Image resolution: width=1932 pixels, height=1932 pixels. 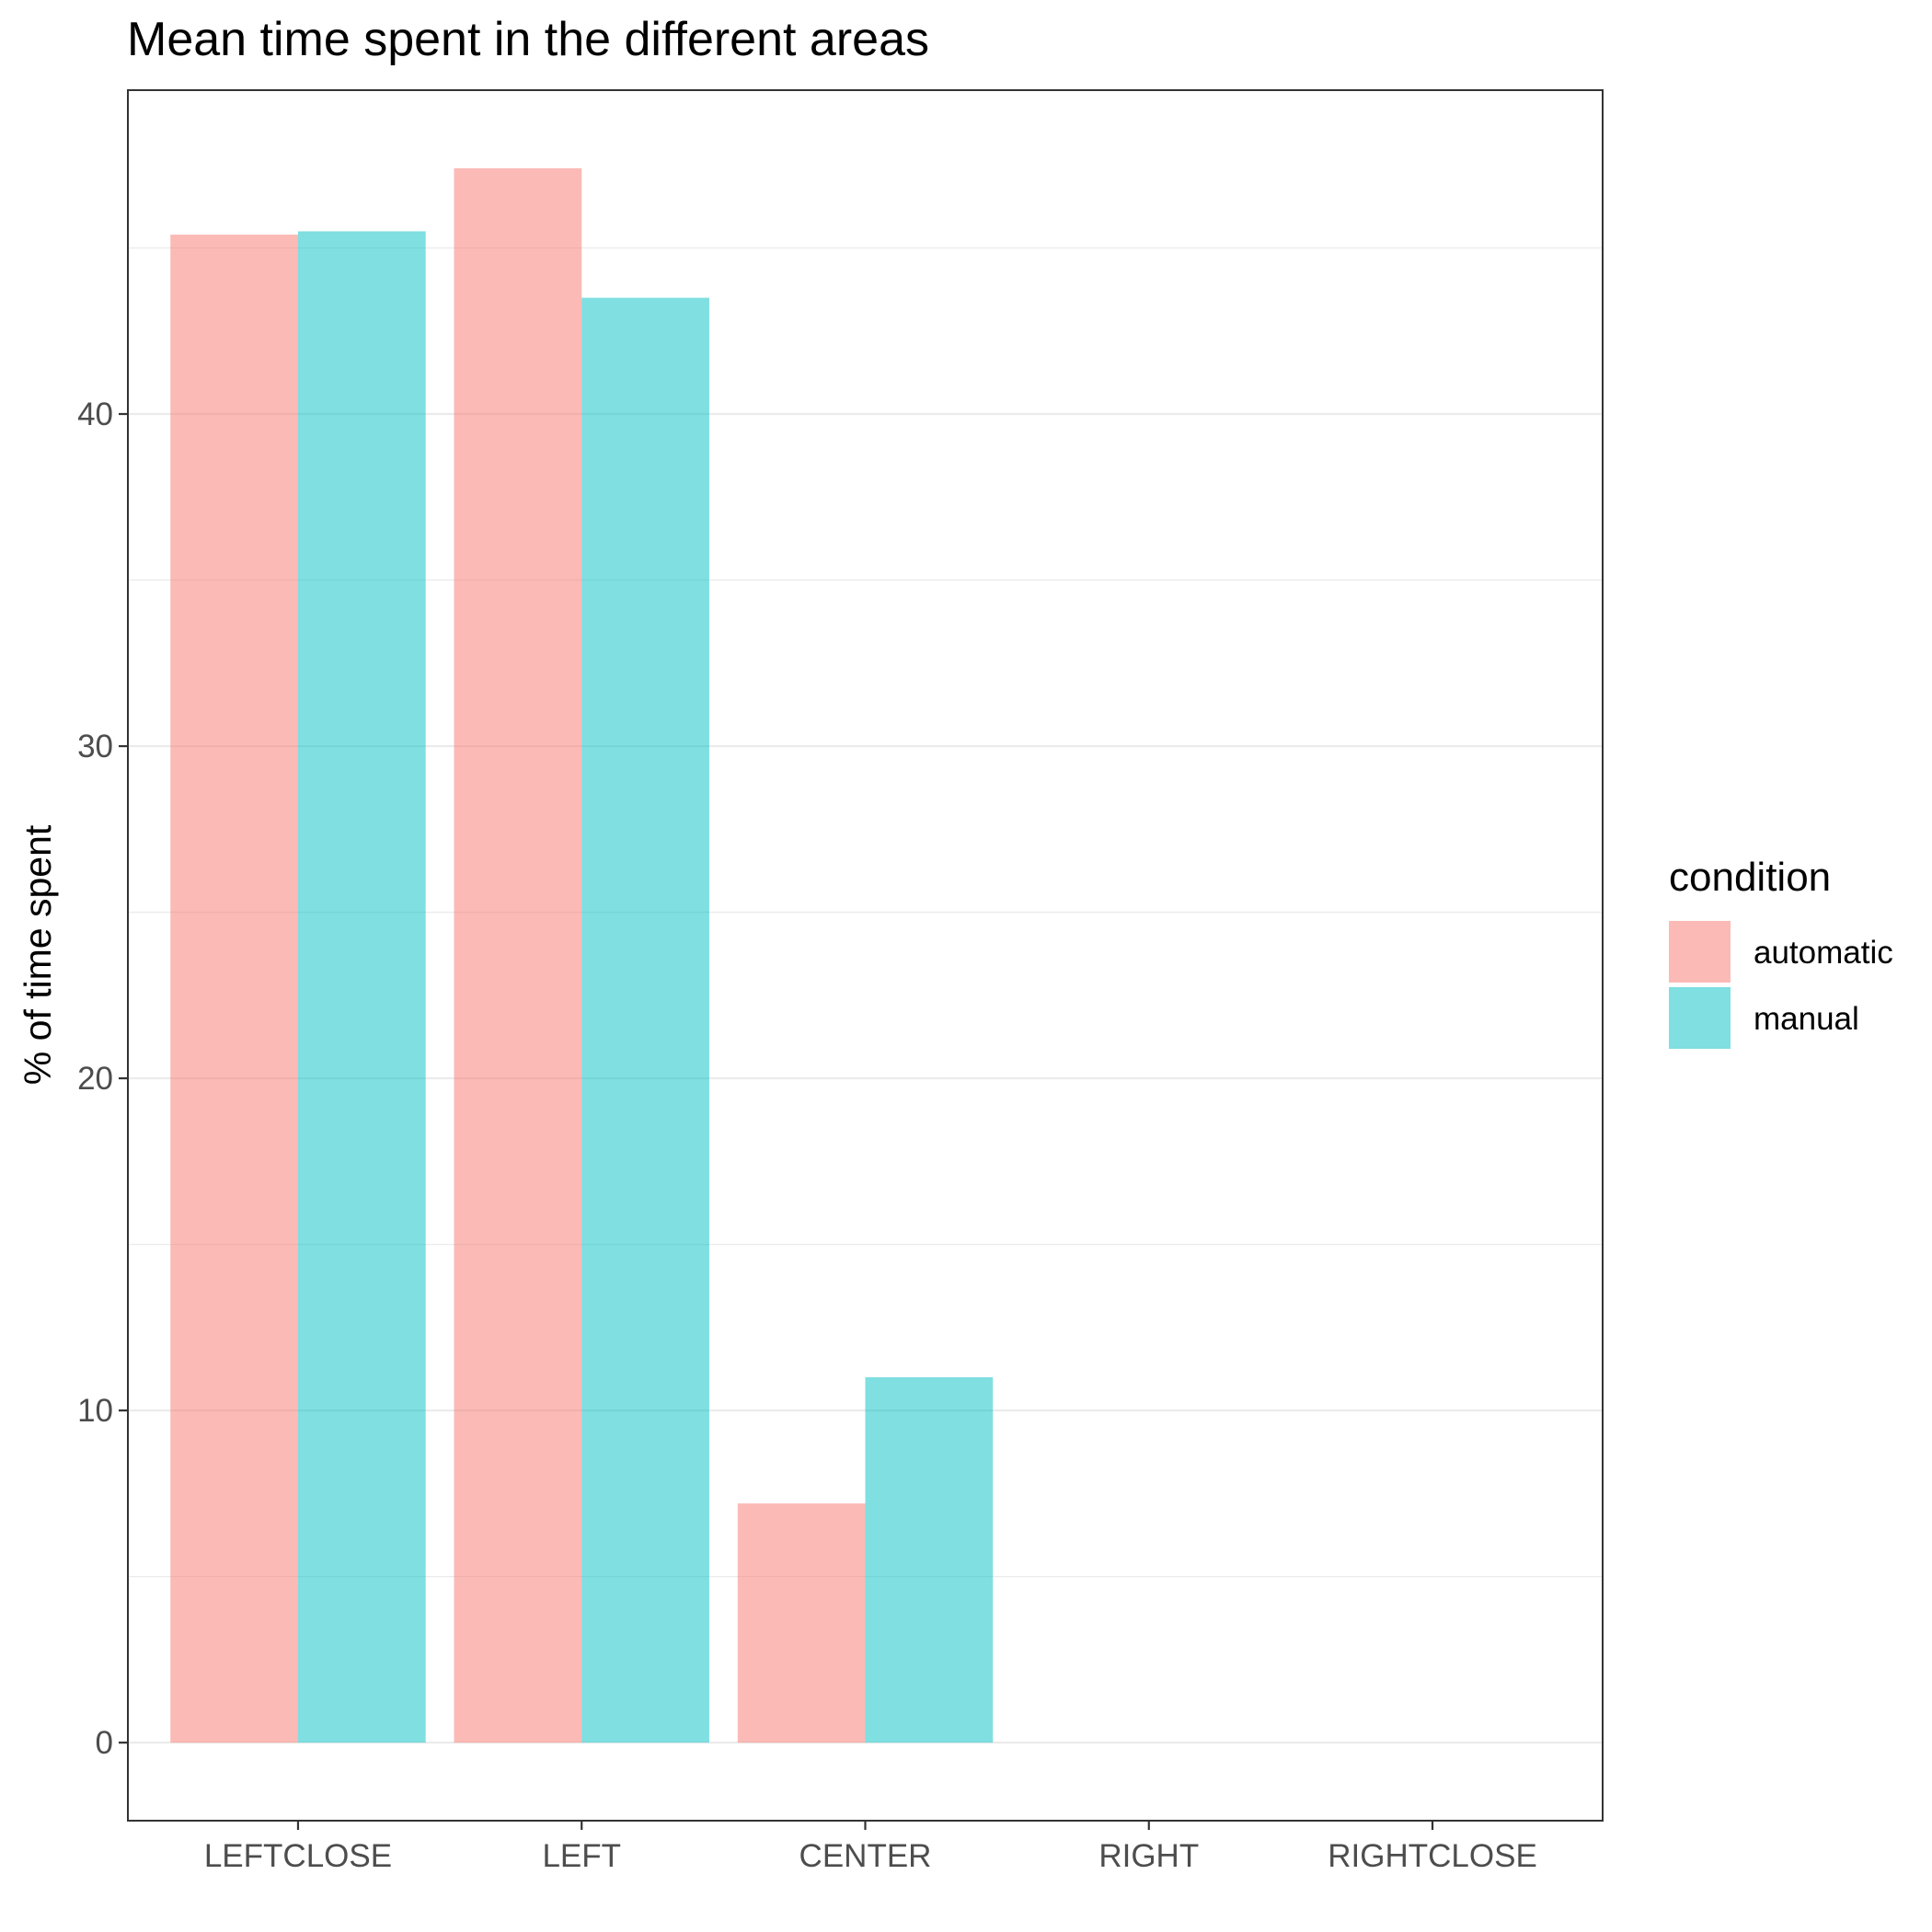 What do you see at coordinates (95, 747) in the screenshot?
I see `y-tick-label: 30` at bounding box center [95, 747].